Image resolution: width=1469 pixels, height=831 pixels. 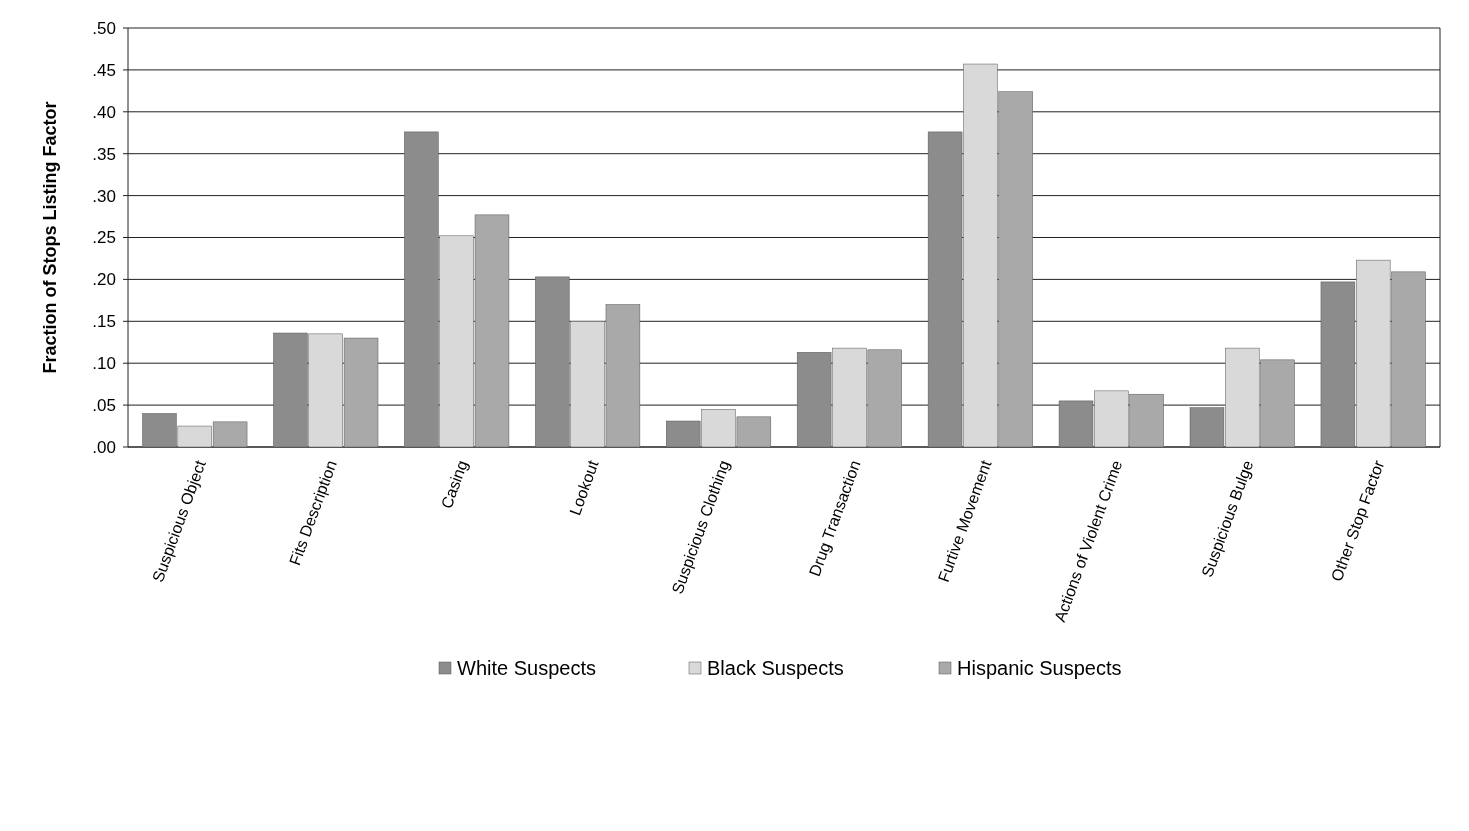 What do you see at coordinates (104, 364) in the screenshot?
I see `y-tick-label: .10` at bounding box center [104, 364].